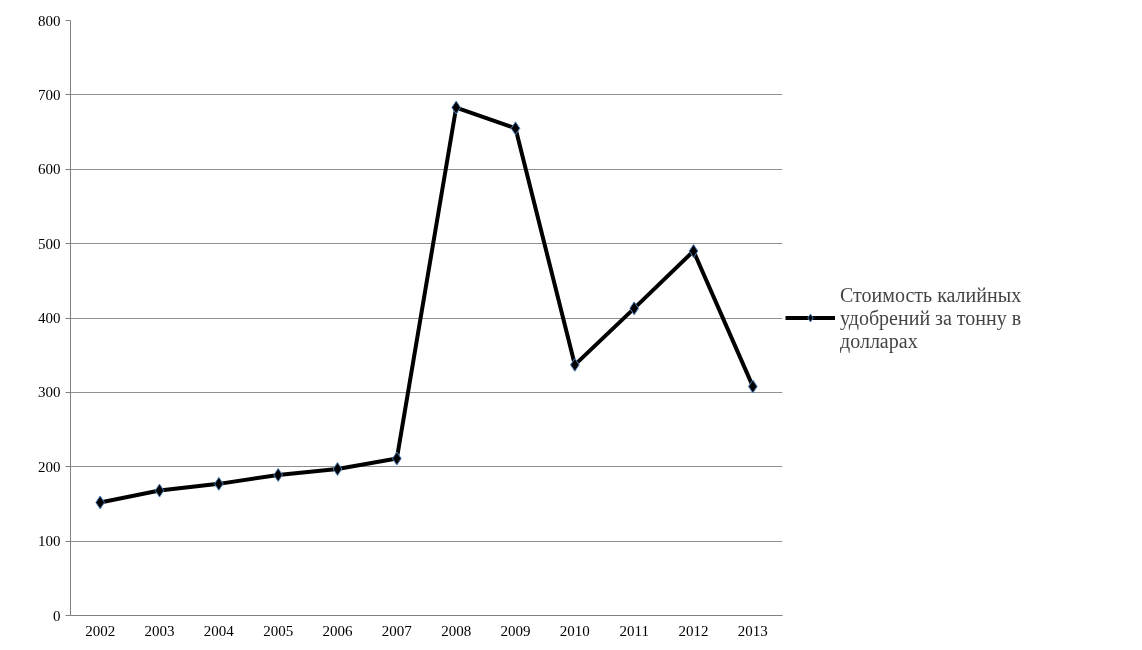  Describe the element at coordinates (57, 615) in the screenshot. I see `y-tick-label: 0` at that location.